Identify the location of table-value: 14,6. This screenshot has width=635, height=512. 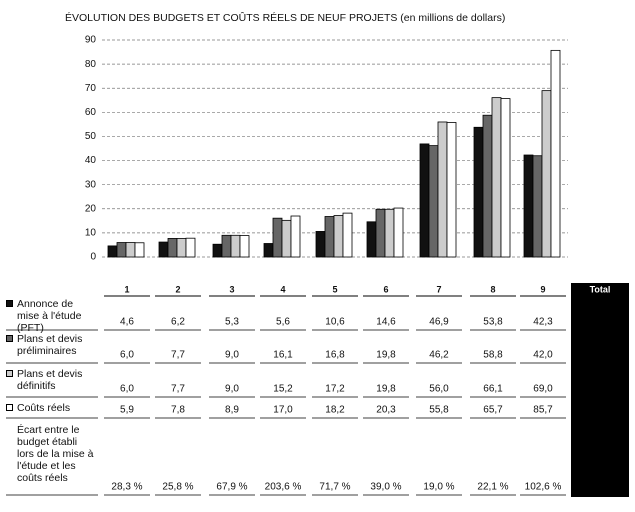
(386, 322).